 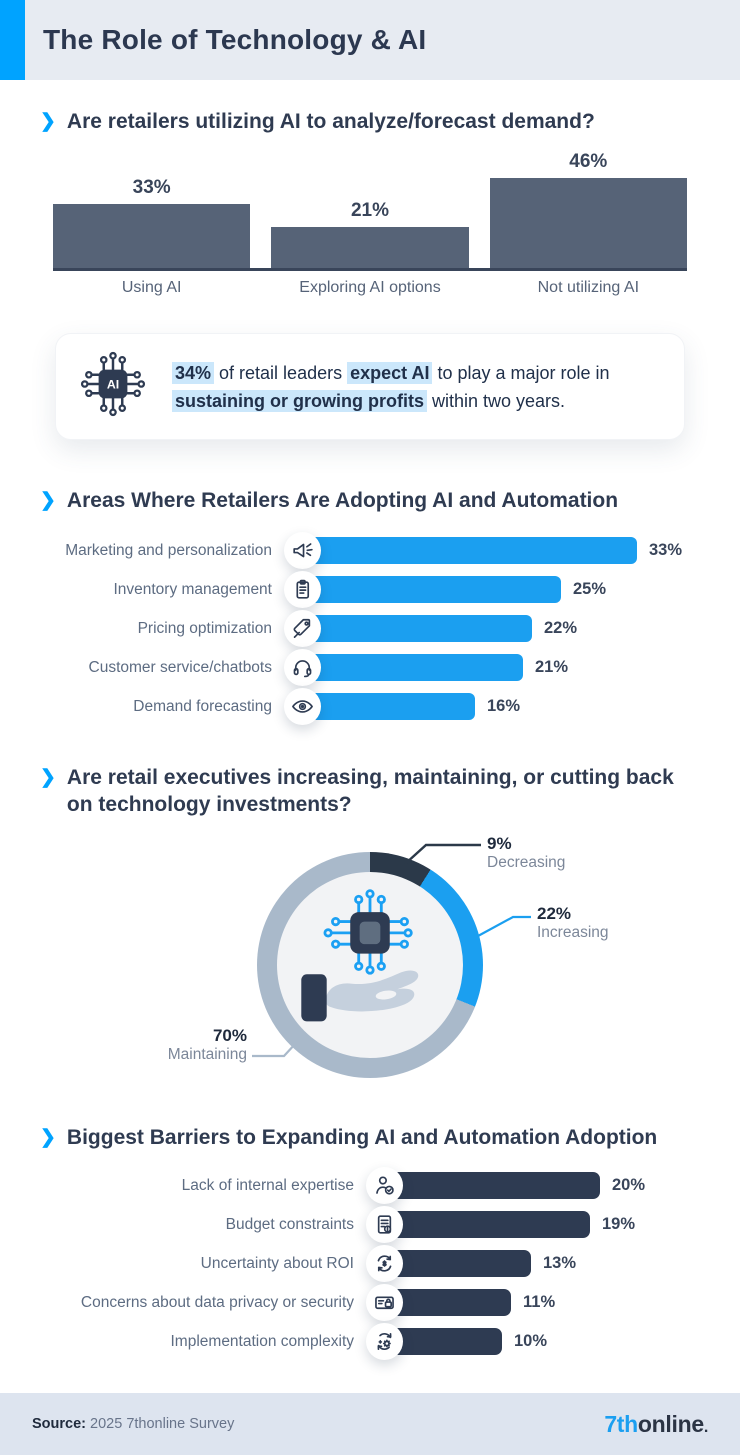 What do you see at coordinates (302, 706) in the screenshot?
I see `eye-icon` at bounding box center [302, 706].